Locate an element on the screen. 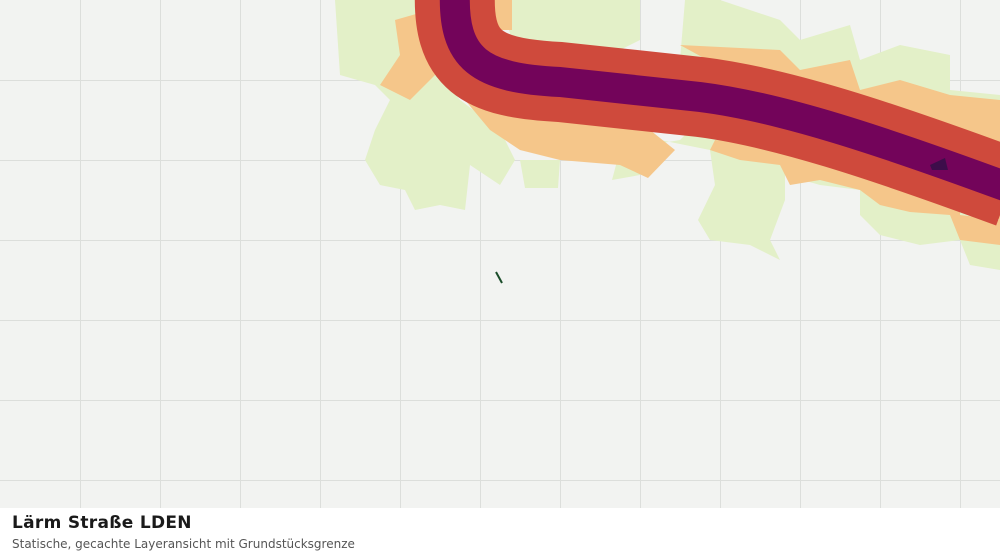 The height and width of the screenshot is (560, 1000). noise-zone-max is located at coordinates (939, 164).